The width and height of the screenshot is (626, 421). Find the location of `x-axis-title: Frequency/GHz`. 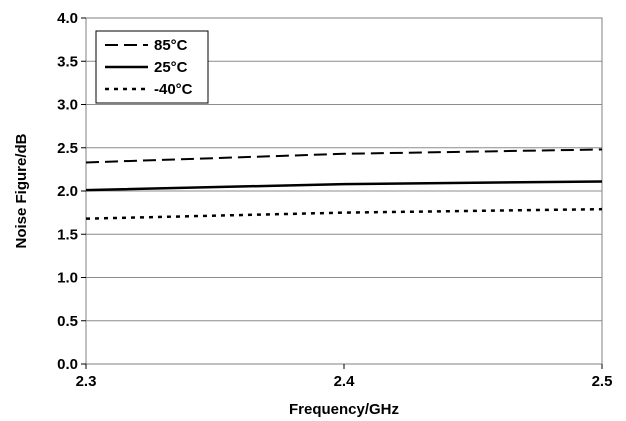

x-axis-title: Frequency/GHz is located at coordinates (344, 409).